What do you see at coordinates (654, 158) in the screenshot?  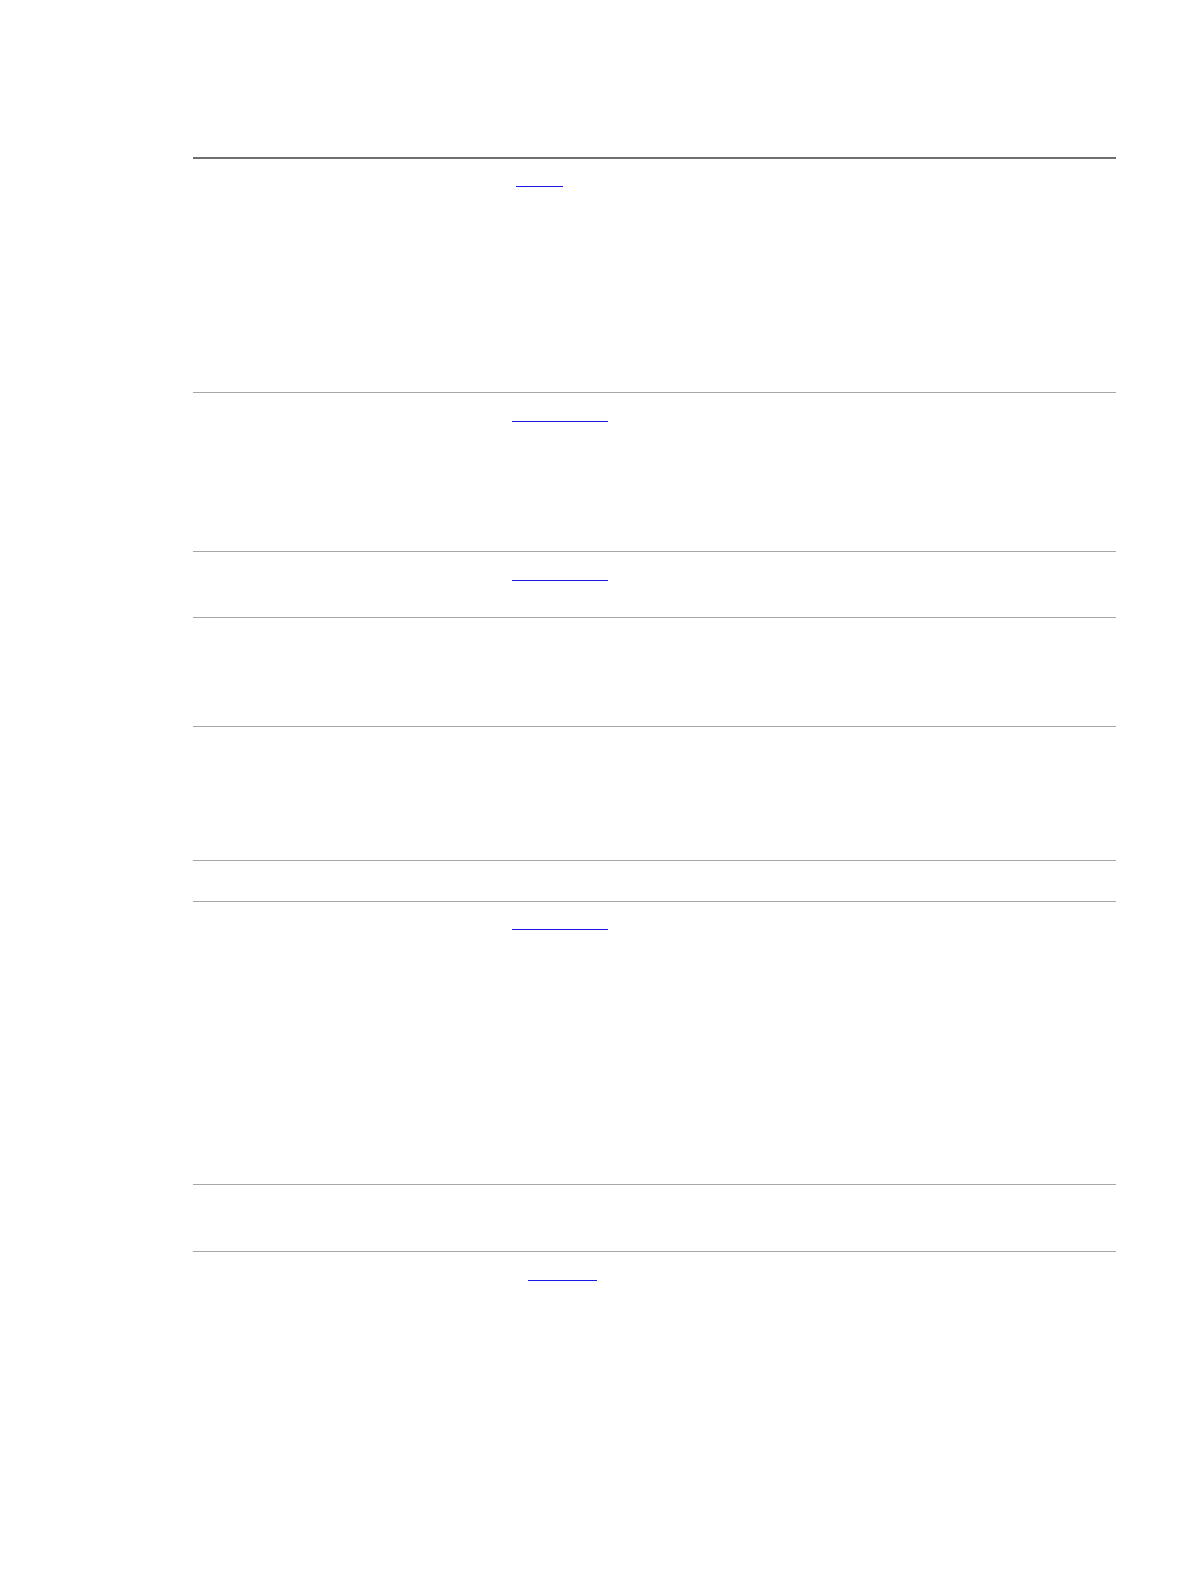 I see `table-header-rule` at bounding box center [654, 158].